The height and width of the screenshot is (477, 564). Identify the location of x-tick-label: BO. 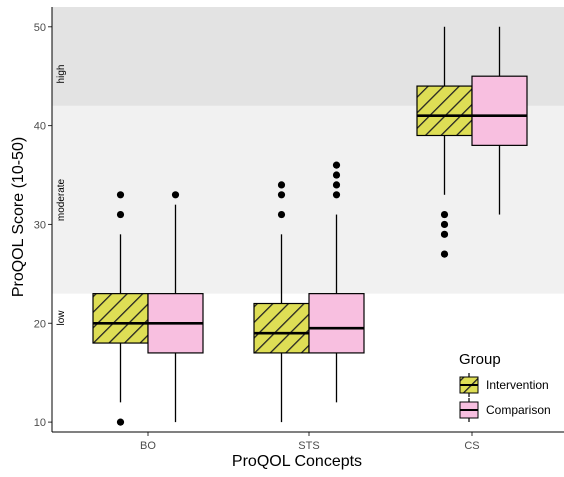
(148, 446).